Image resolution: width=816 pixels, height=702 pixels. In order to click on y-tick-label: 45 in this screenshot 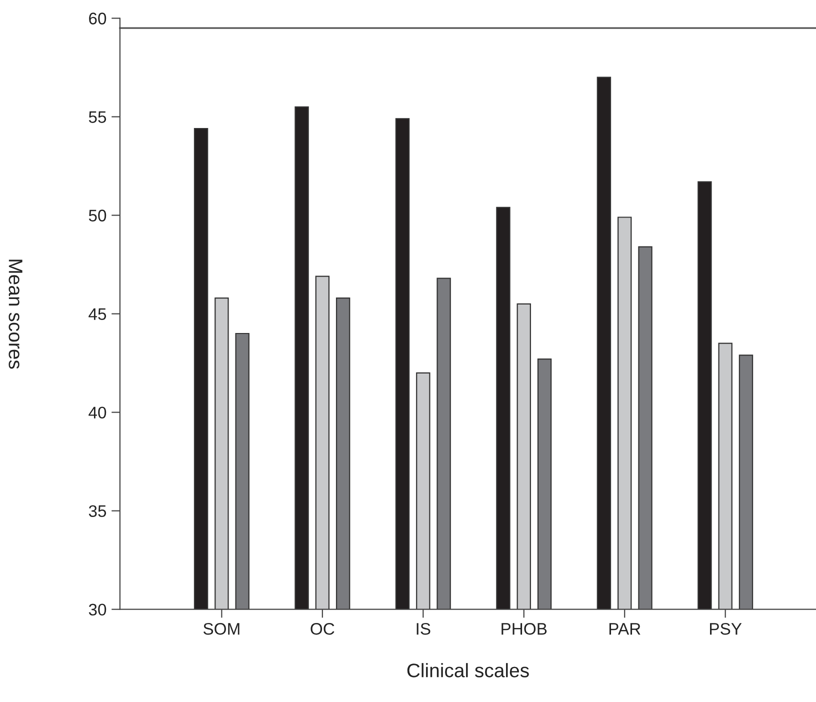, I will do `click(97, 314)`.